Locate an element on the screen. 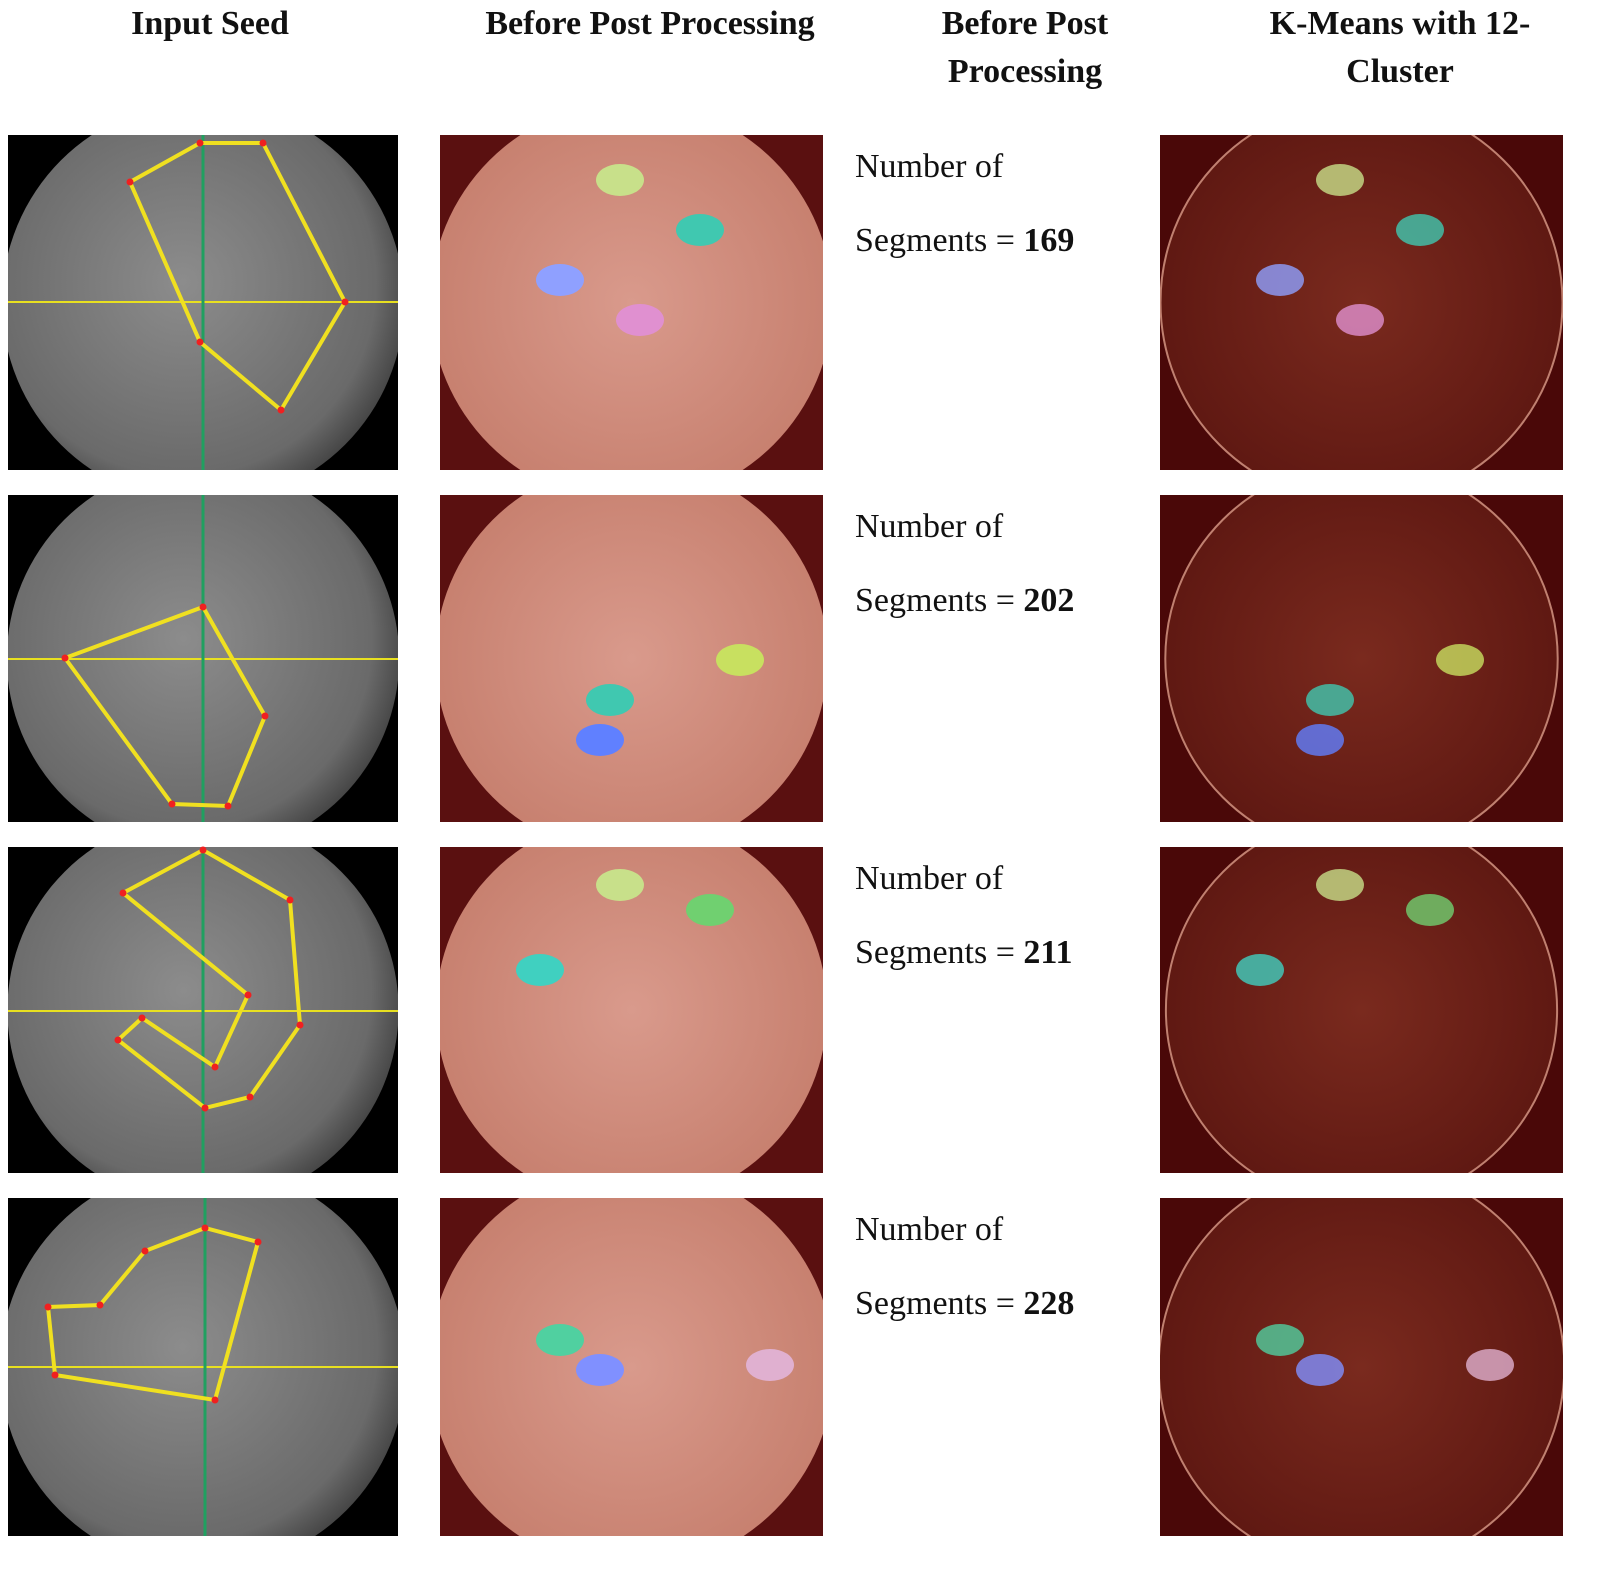 This screenshot has height=1595, width=1621. label-line: Segments = 228 is located at coordinates (964, 1304).